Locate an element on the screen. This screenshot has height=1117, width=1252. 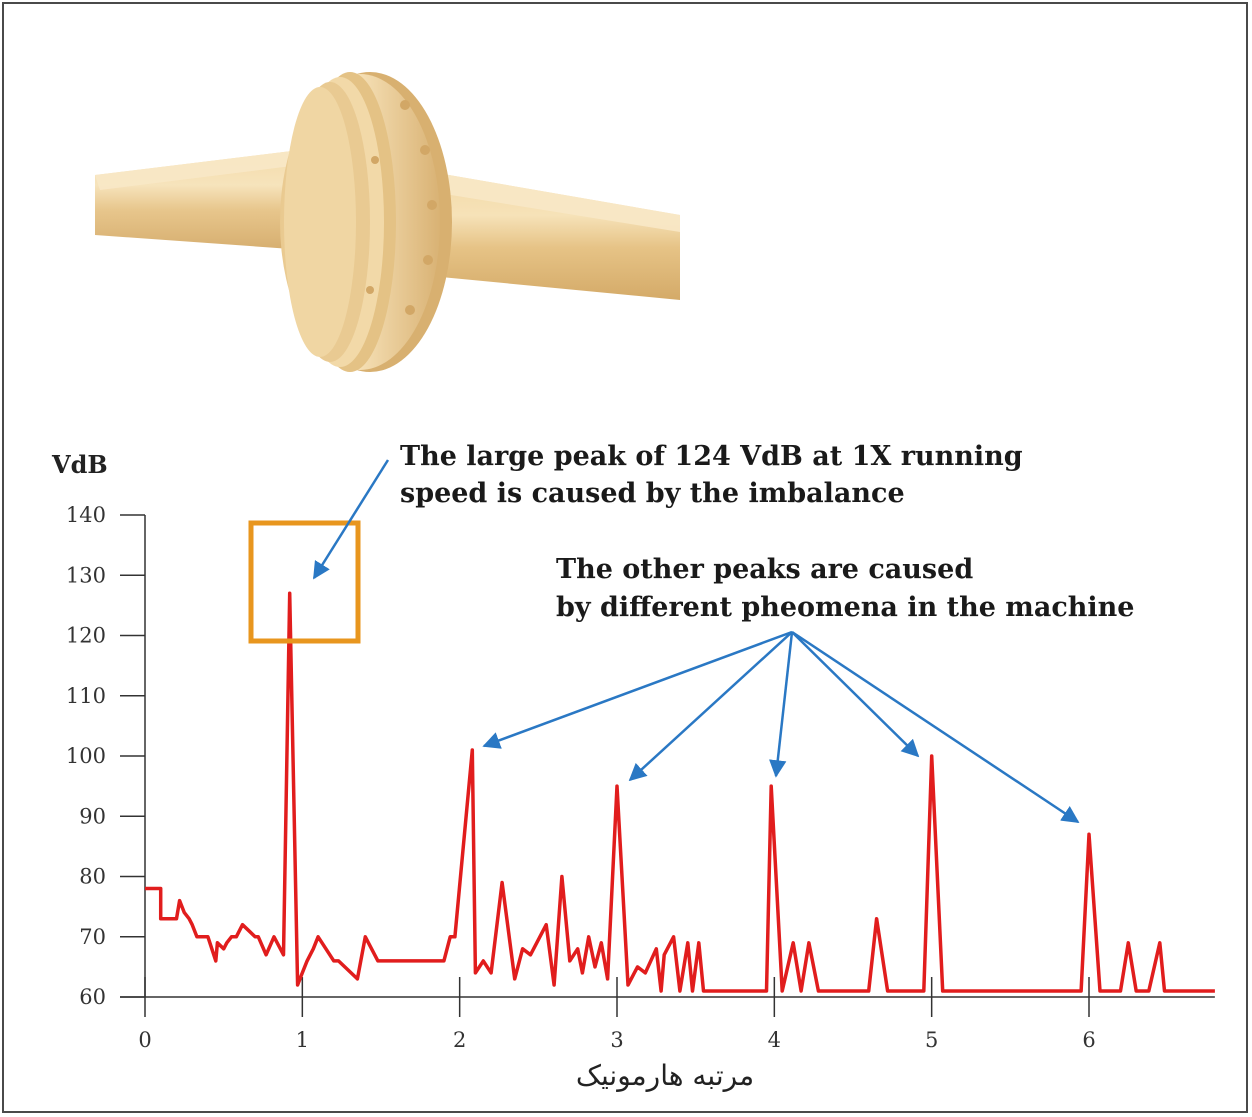
annotation-2-line-1: The other peaks are caused is located at coordinates (764, 569).